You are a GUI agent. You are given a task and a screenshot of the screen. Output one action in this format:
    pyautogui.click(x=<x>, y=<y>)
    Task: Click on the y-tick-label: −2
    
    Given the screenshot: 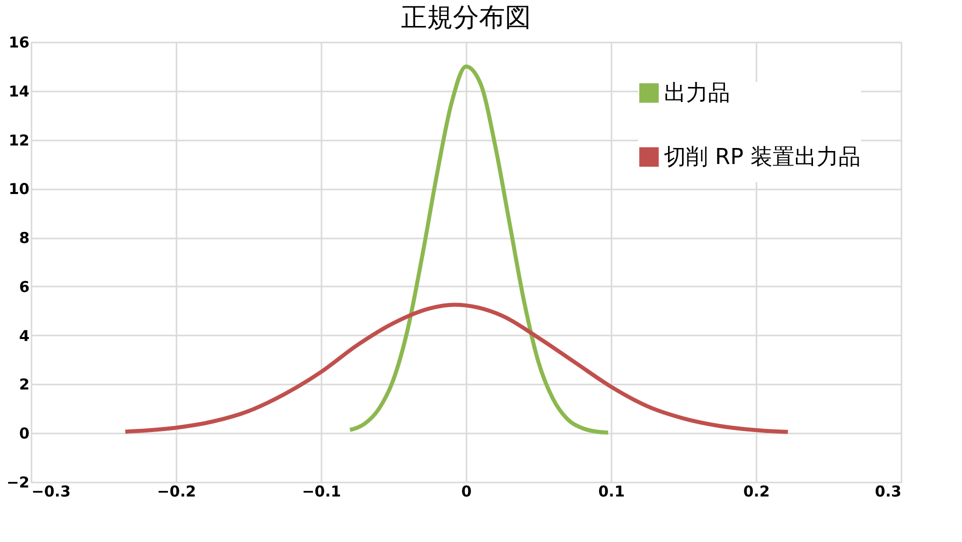 What is the action you would take?
    pyautogui.click(x=18, y=483)
    